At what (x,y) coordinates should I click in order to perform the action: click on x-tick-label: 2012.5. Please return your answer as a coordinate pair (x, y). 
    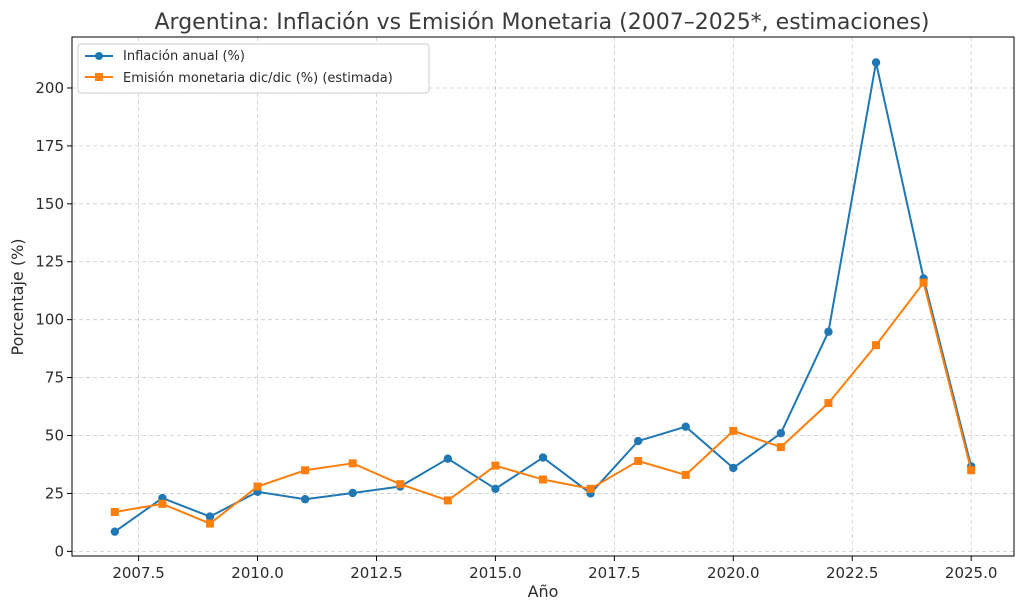
    Looking at the image, I should click on (376, 573).